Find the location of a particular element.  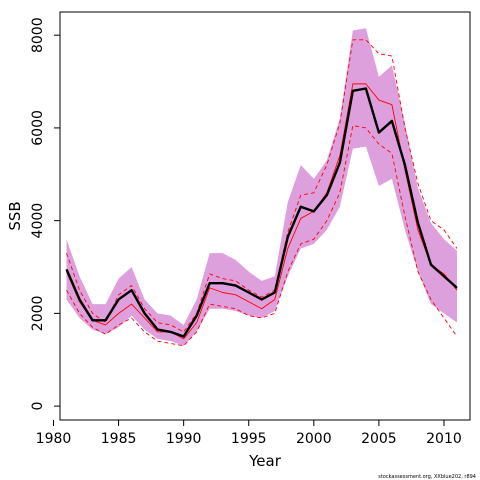

y-axis-label: SSB is located at coordinates (15, 215).